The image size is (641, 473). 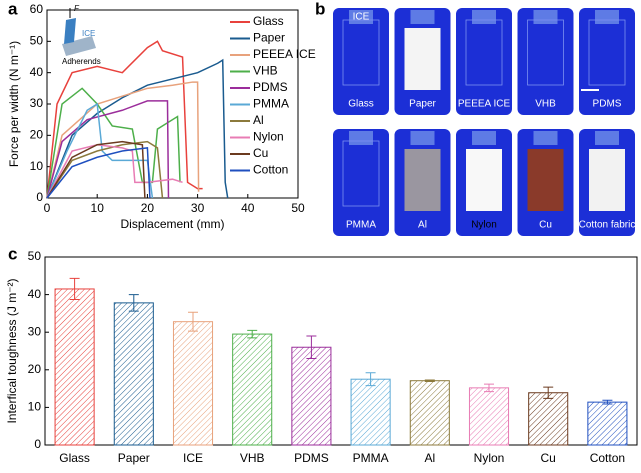 I want to click on x-tick-label: PDMS, so click(x=311, y=458).